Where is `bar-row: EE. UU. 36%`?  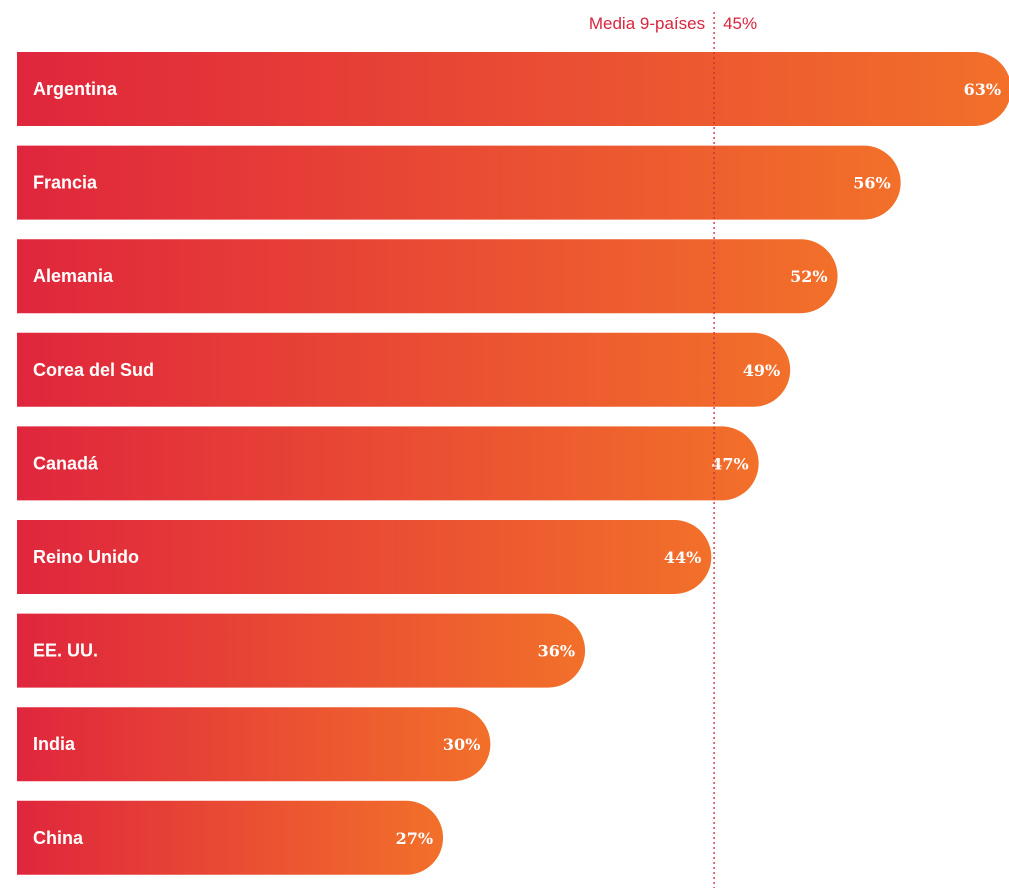 bar-row: EE. UU. 36% is located at coordinates (301, 650).